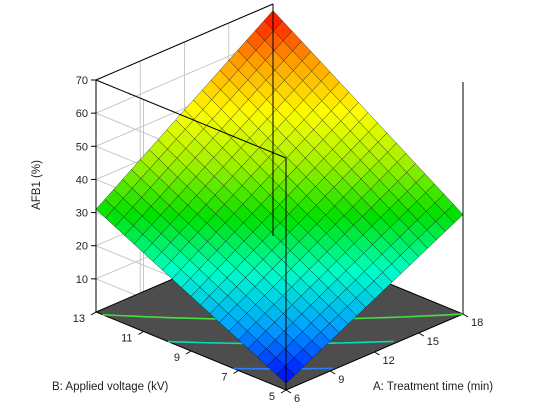 This screenshot has height=413, width=536. What do you see at coordinates (126, 339) in the screenshot?
I see `y-tick-label: 11` at bounding box center [126, 339].